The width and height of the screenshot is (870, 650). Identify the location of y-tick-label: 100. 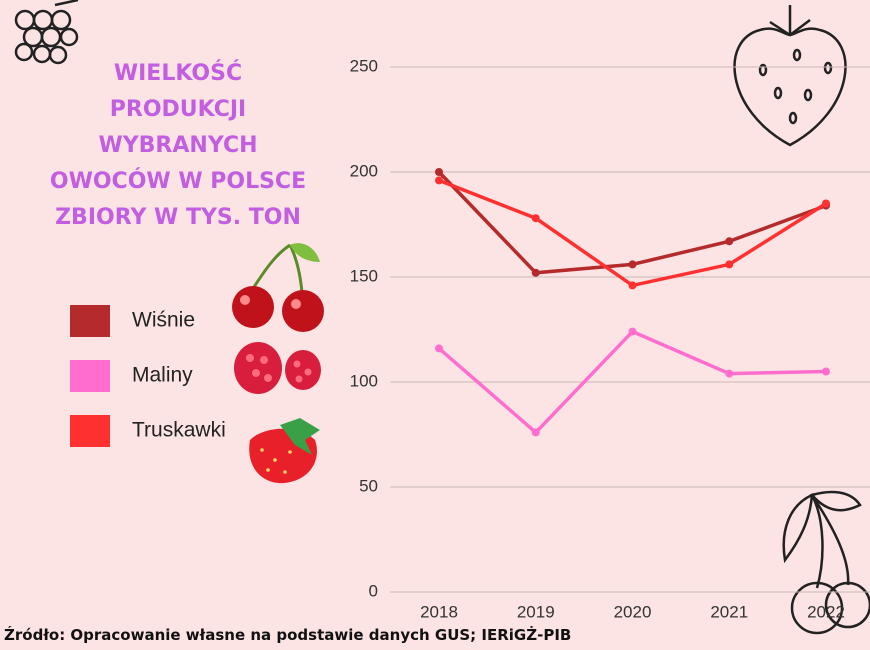
(364, 380).